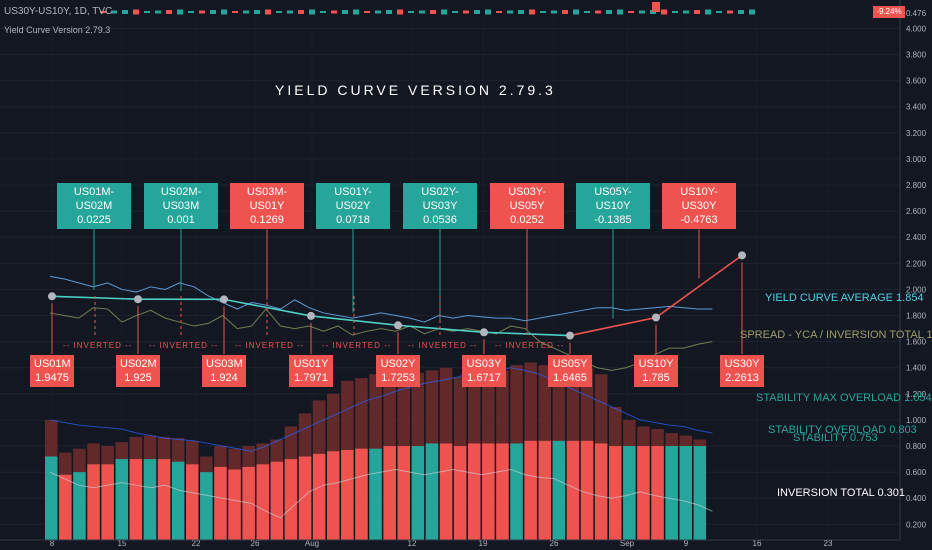 The image size is (932, 550). Describe the element at coordinates (916, 446) in the screenshot. I see `y-tick-label: 0.800` at that location.